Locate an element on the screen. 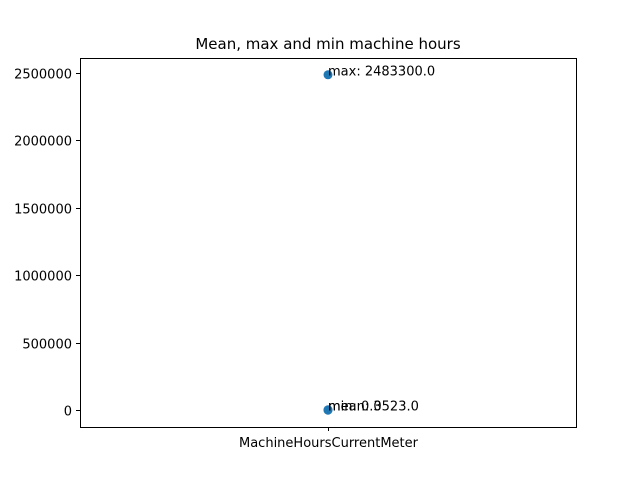 The height and width of the screenshot is (480, 640). data-points is located at coordinates (328, 242).